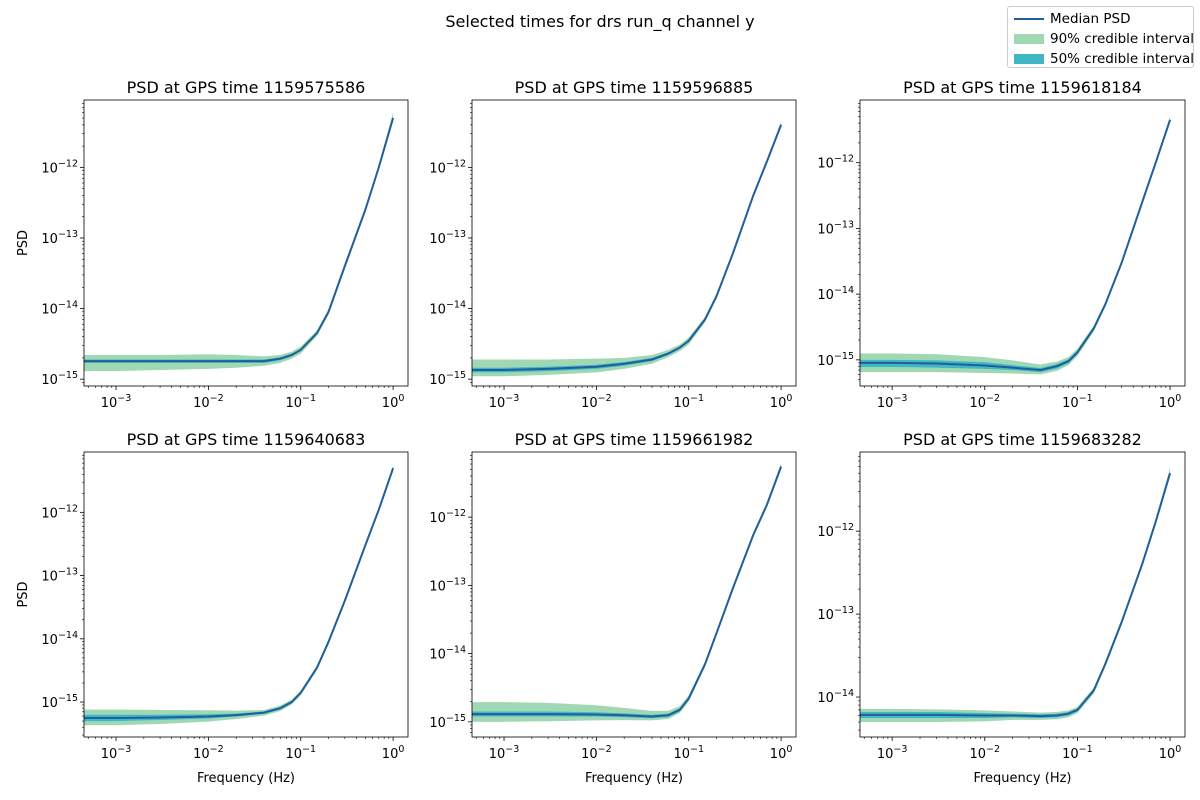  Describe the element at coordinates (1029, 39) in the screenshot. I see `ci90-swatch` at that location.